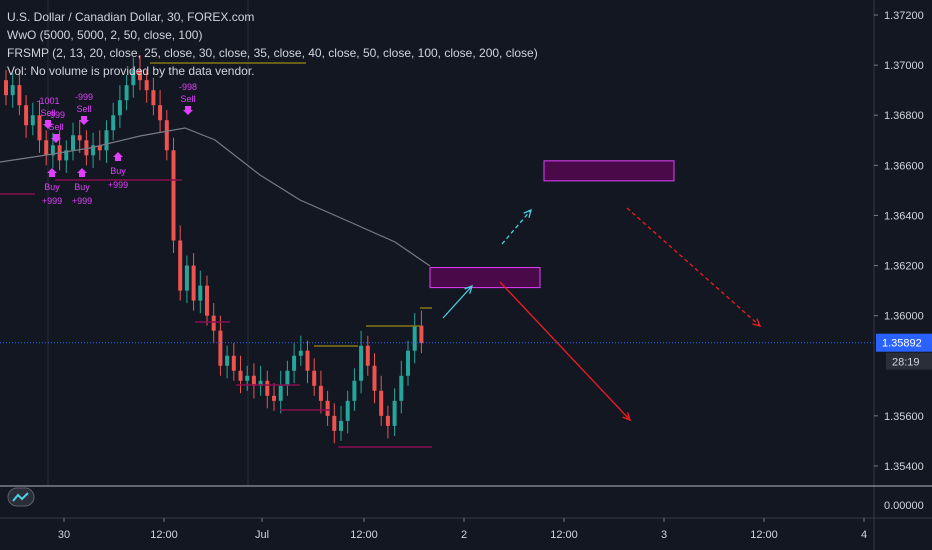 The image size is (932, 550). I want to click on price-tick-label: 1.36400, so click(904, 216).